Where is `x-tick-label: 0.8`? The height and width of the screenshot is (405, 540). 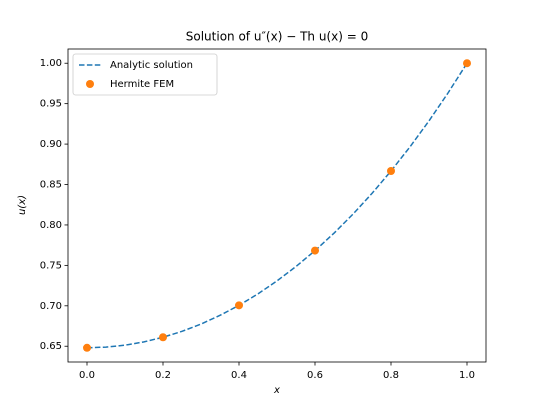
x-tick-label: 0.8 is located at coordinates (391, 375).